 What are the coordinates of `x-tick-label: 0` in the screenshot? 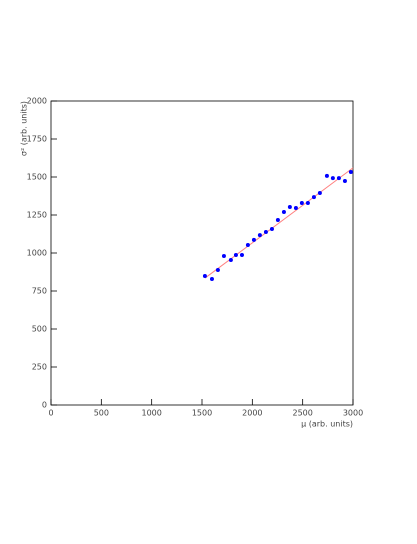 It's located at (50, 413).